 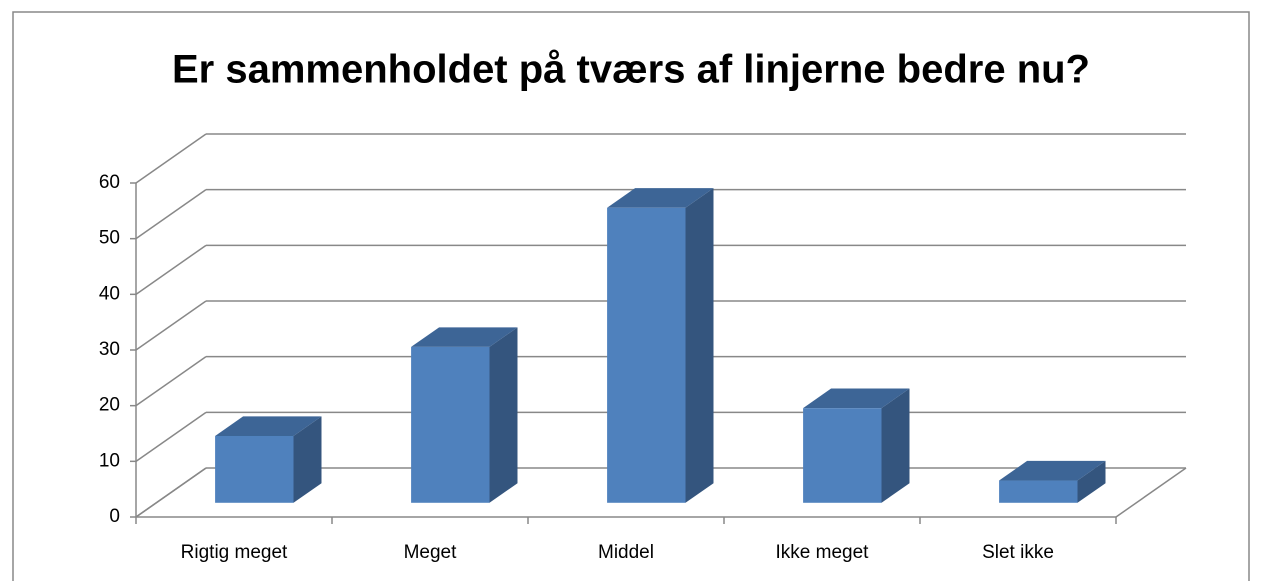 What do you see at coordinates (114, 516) in the screenshot?
I see `y-tick-label: 0` at bounding box center [114, 516].